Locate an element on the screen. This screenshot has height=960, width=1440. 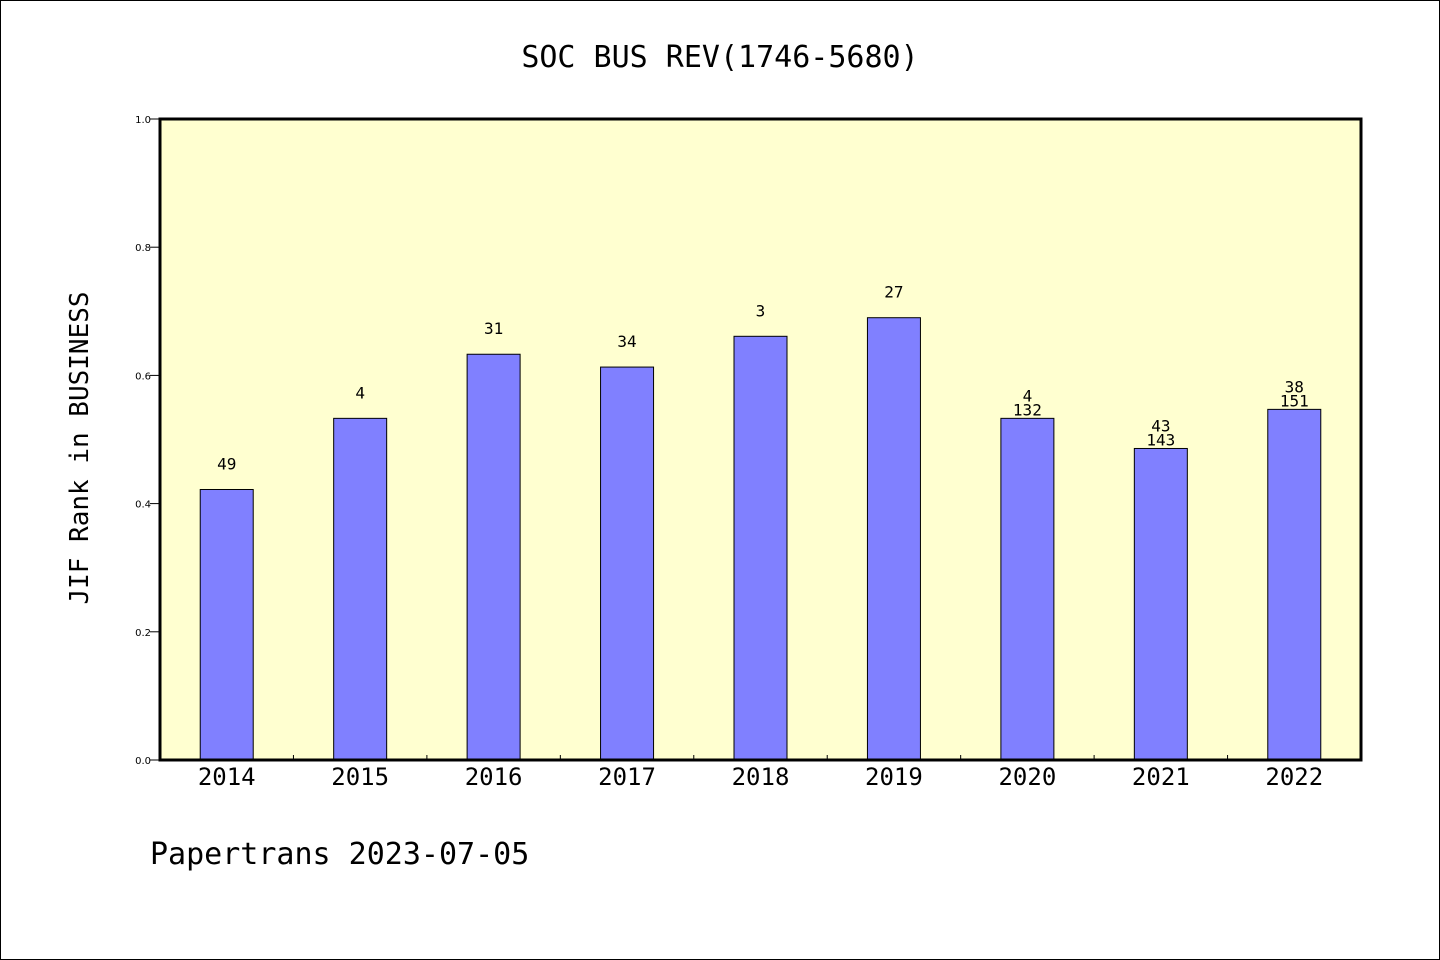
x-tick-label: 2019 is located at coordinates (894, 777).